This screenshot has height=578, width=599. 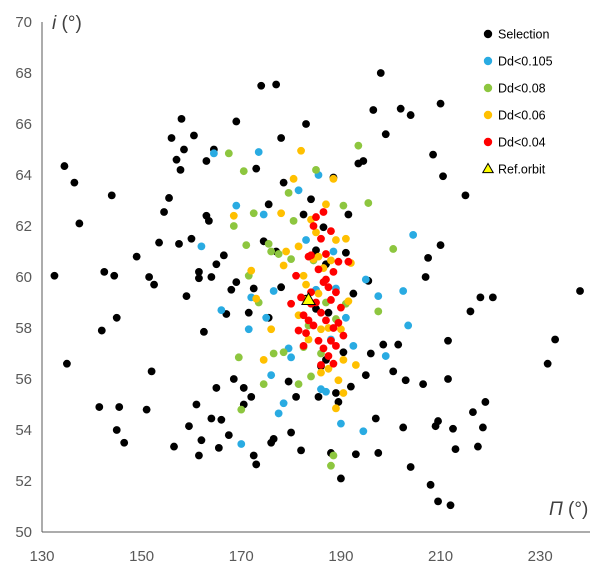 I want to click on y-tick-label: 54, so click(x=23, y=430).